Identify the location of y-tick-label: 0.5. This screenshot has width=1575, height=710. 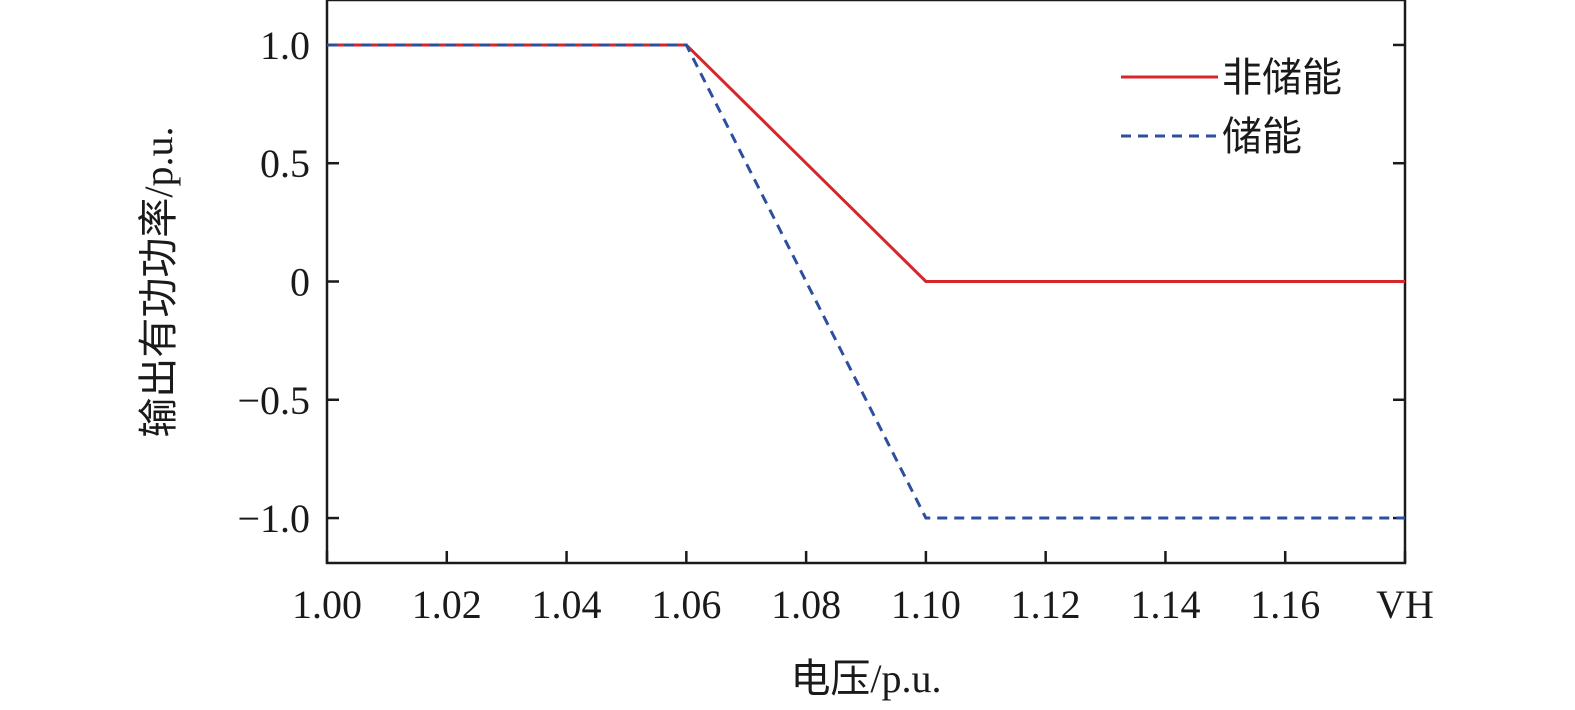
(285, 163).